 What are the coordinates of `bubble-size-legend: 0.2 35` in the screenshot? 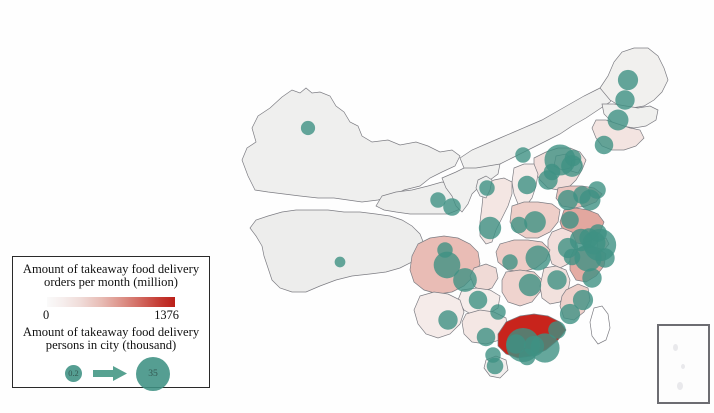 It's located at (111, 373).